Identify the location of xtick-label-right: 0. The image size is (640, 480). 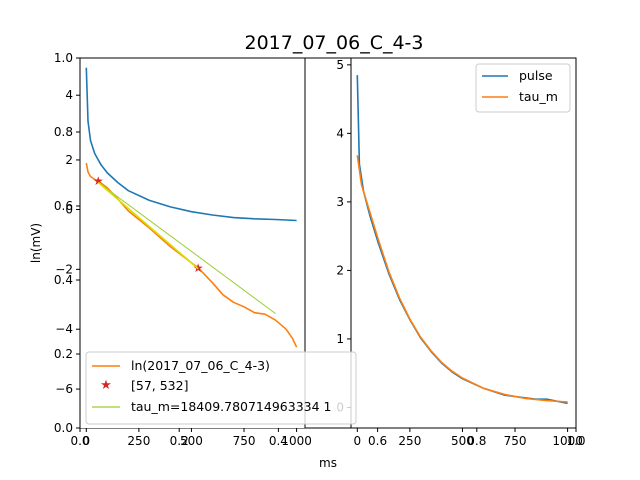
(357, 441).